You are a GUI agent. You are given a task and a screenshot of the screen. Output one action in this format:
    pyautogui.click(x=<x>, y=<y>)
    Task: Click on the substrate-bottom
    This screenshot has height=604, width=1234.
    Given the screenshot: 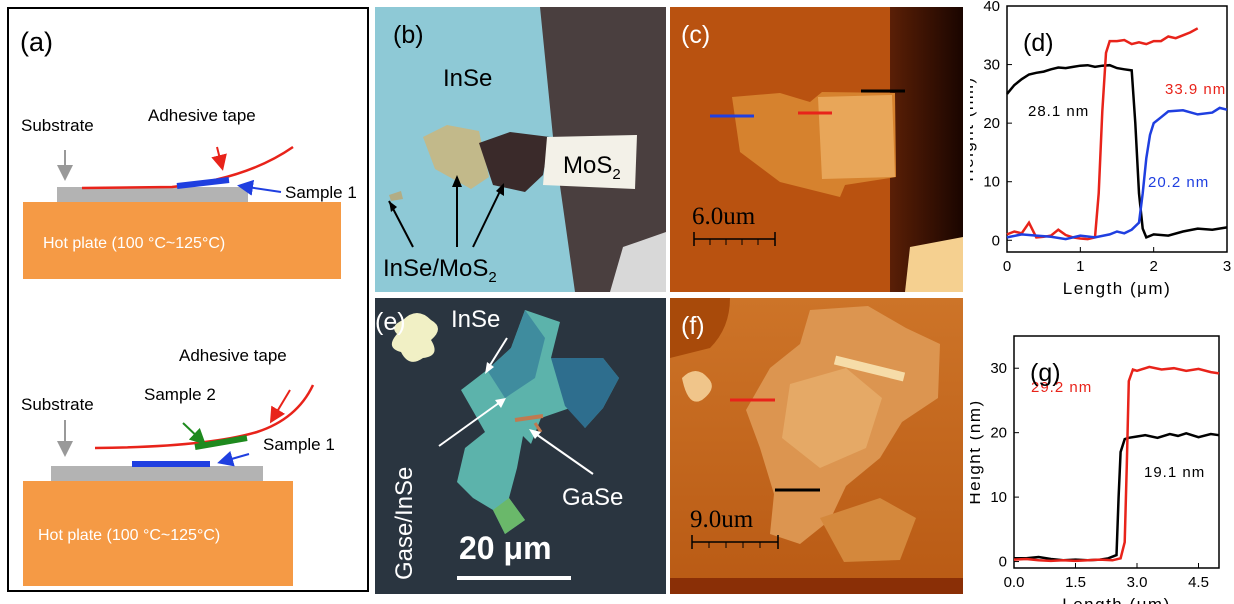 What is the action you would take?
    pyautogui.click(x=157, y=473)
    